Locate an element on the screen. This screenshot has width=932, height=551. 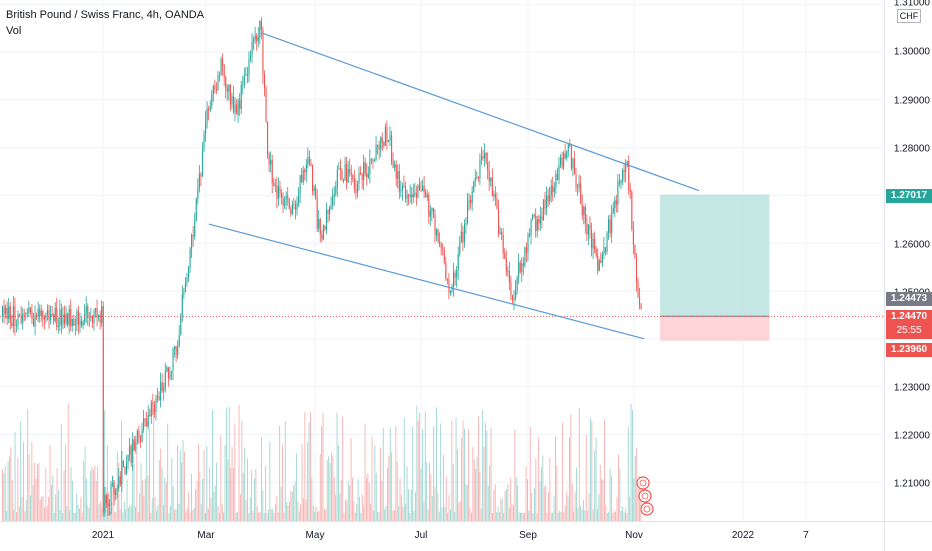
currency-badge: CHF is located at coordinates (909, 16).